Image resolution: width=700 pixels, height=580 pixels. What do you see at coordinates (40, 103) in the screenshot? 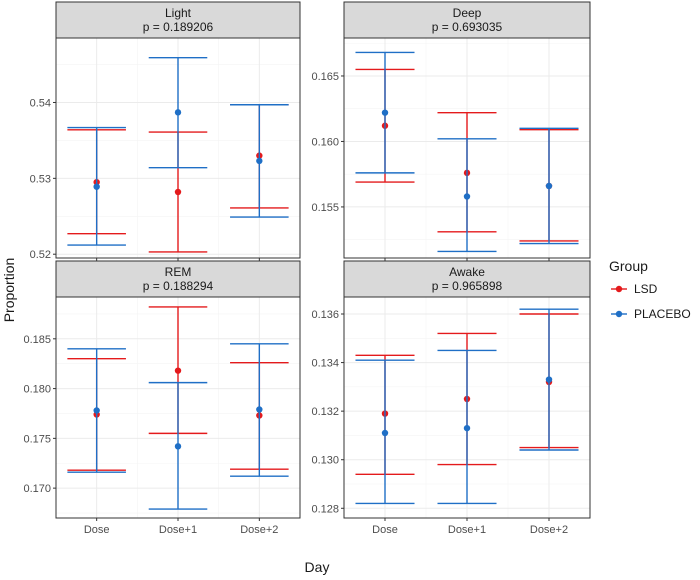
I see `y-tick-label: 0.54` at bounding box center [40, 103].